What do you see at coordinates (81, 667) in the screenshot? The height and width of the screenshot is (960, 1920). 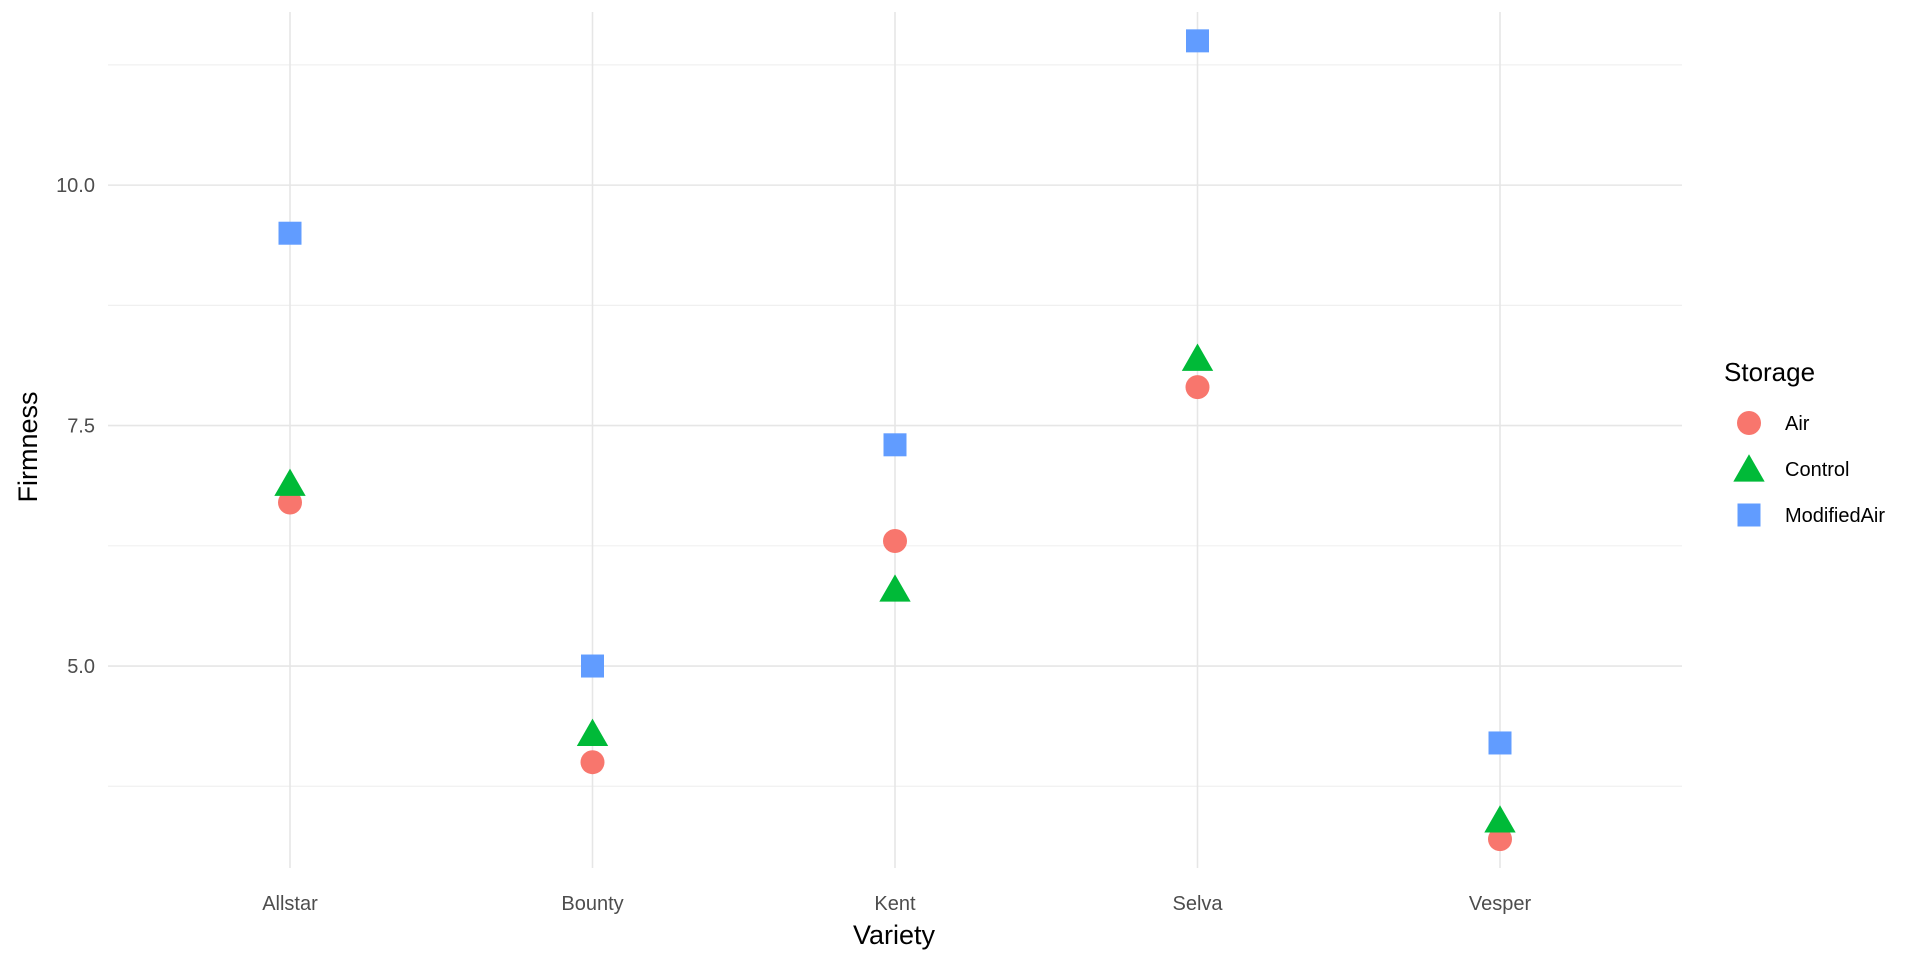 I see `y-tick-label: 5.0` at bounding box center [81, 667].